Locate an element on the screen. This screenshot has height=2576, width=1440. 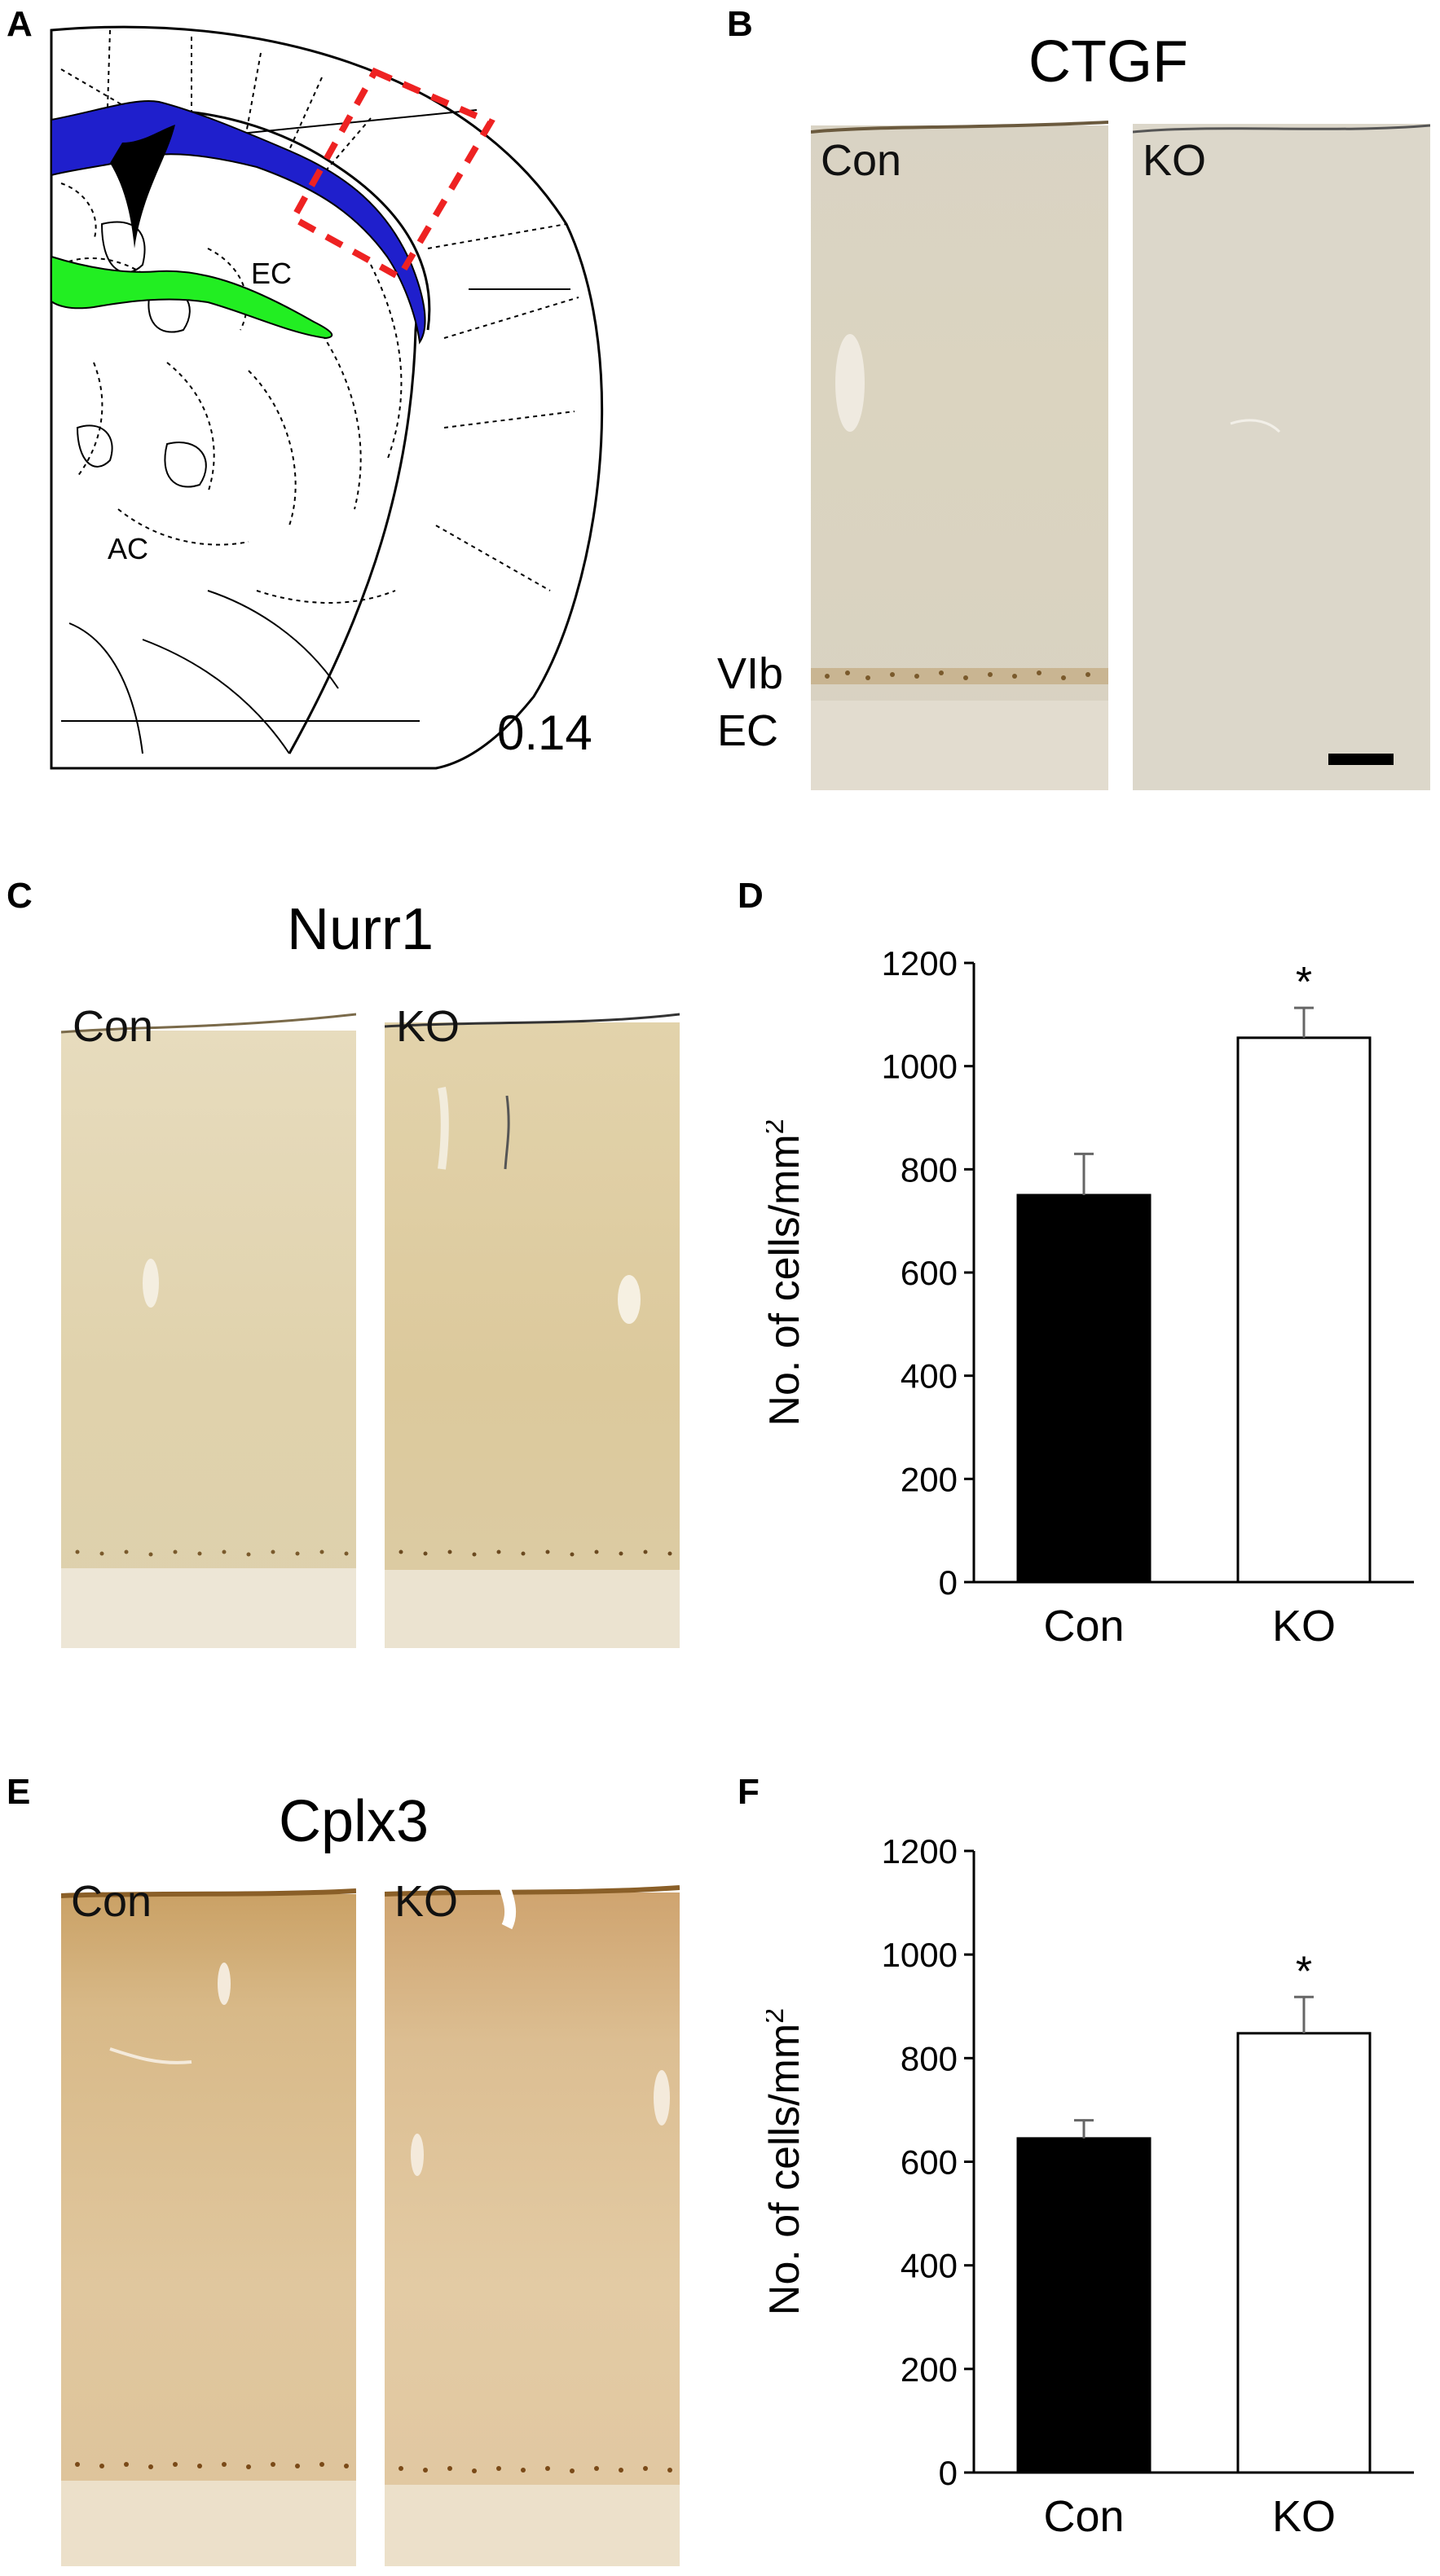
roi-box-marker is located at coordinates (391, 174).